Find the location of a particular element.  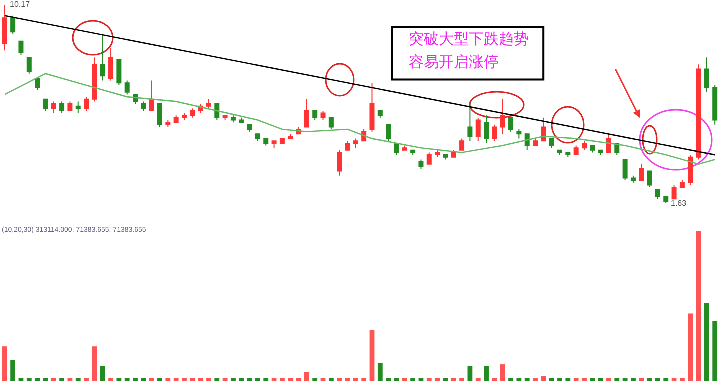

annotation: 突破大型下跌趋势 is located at coordinates (469, 39).